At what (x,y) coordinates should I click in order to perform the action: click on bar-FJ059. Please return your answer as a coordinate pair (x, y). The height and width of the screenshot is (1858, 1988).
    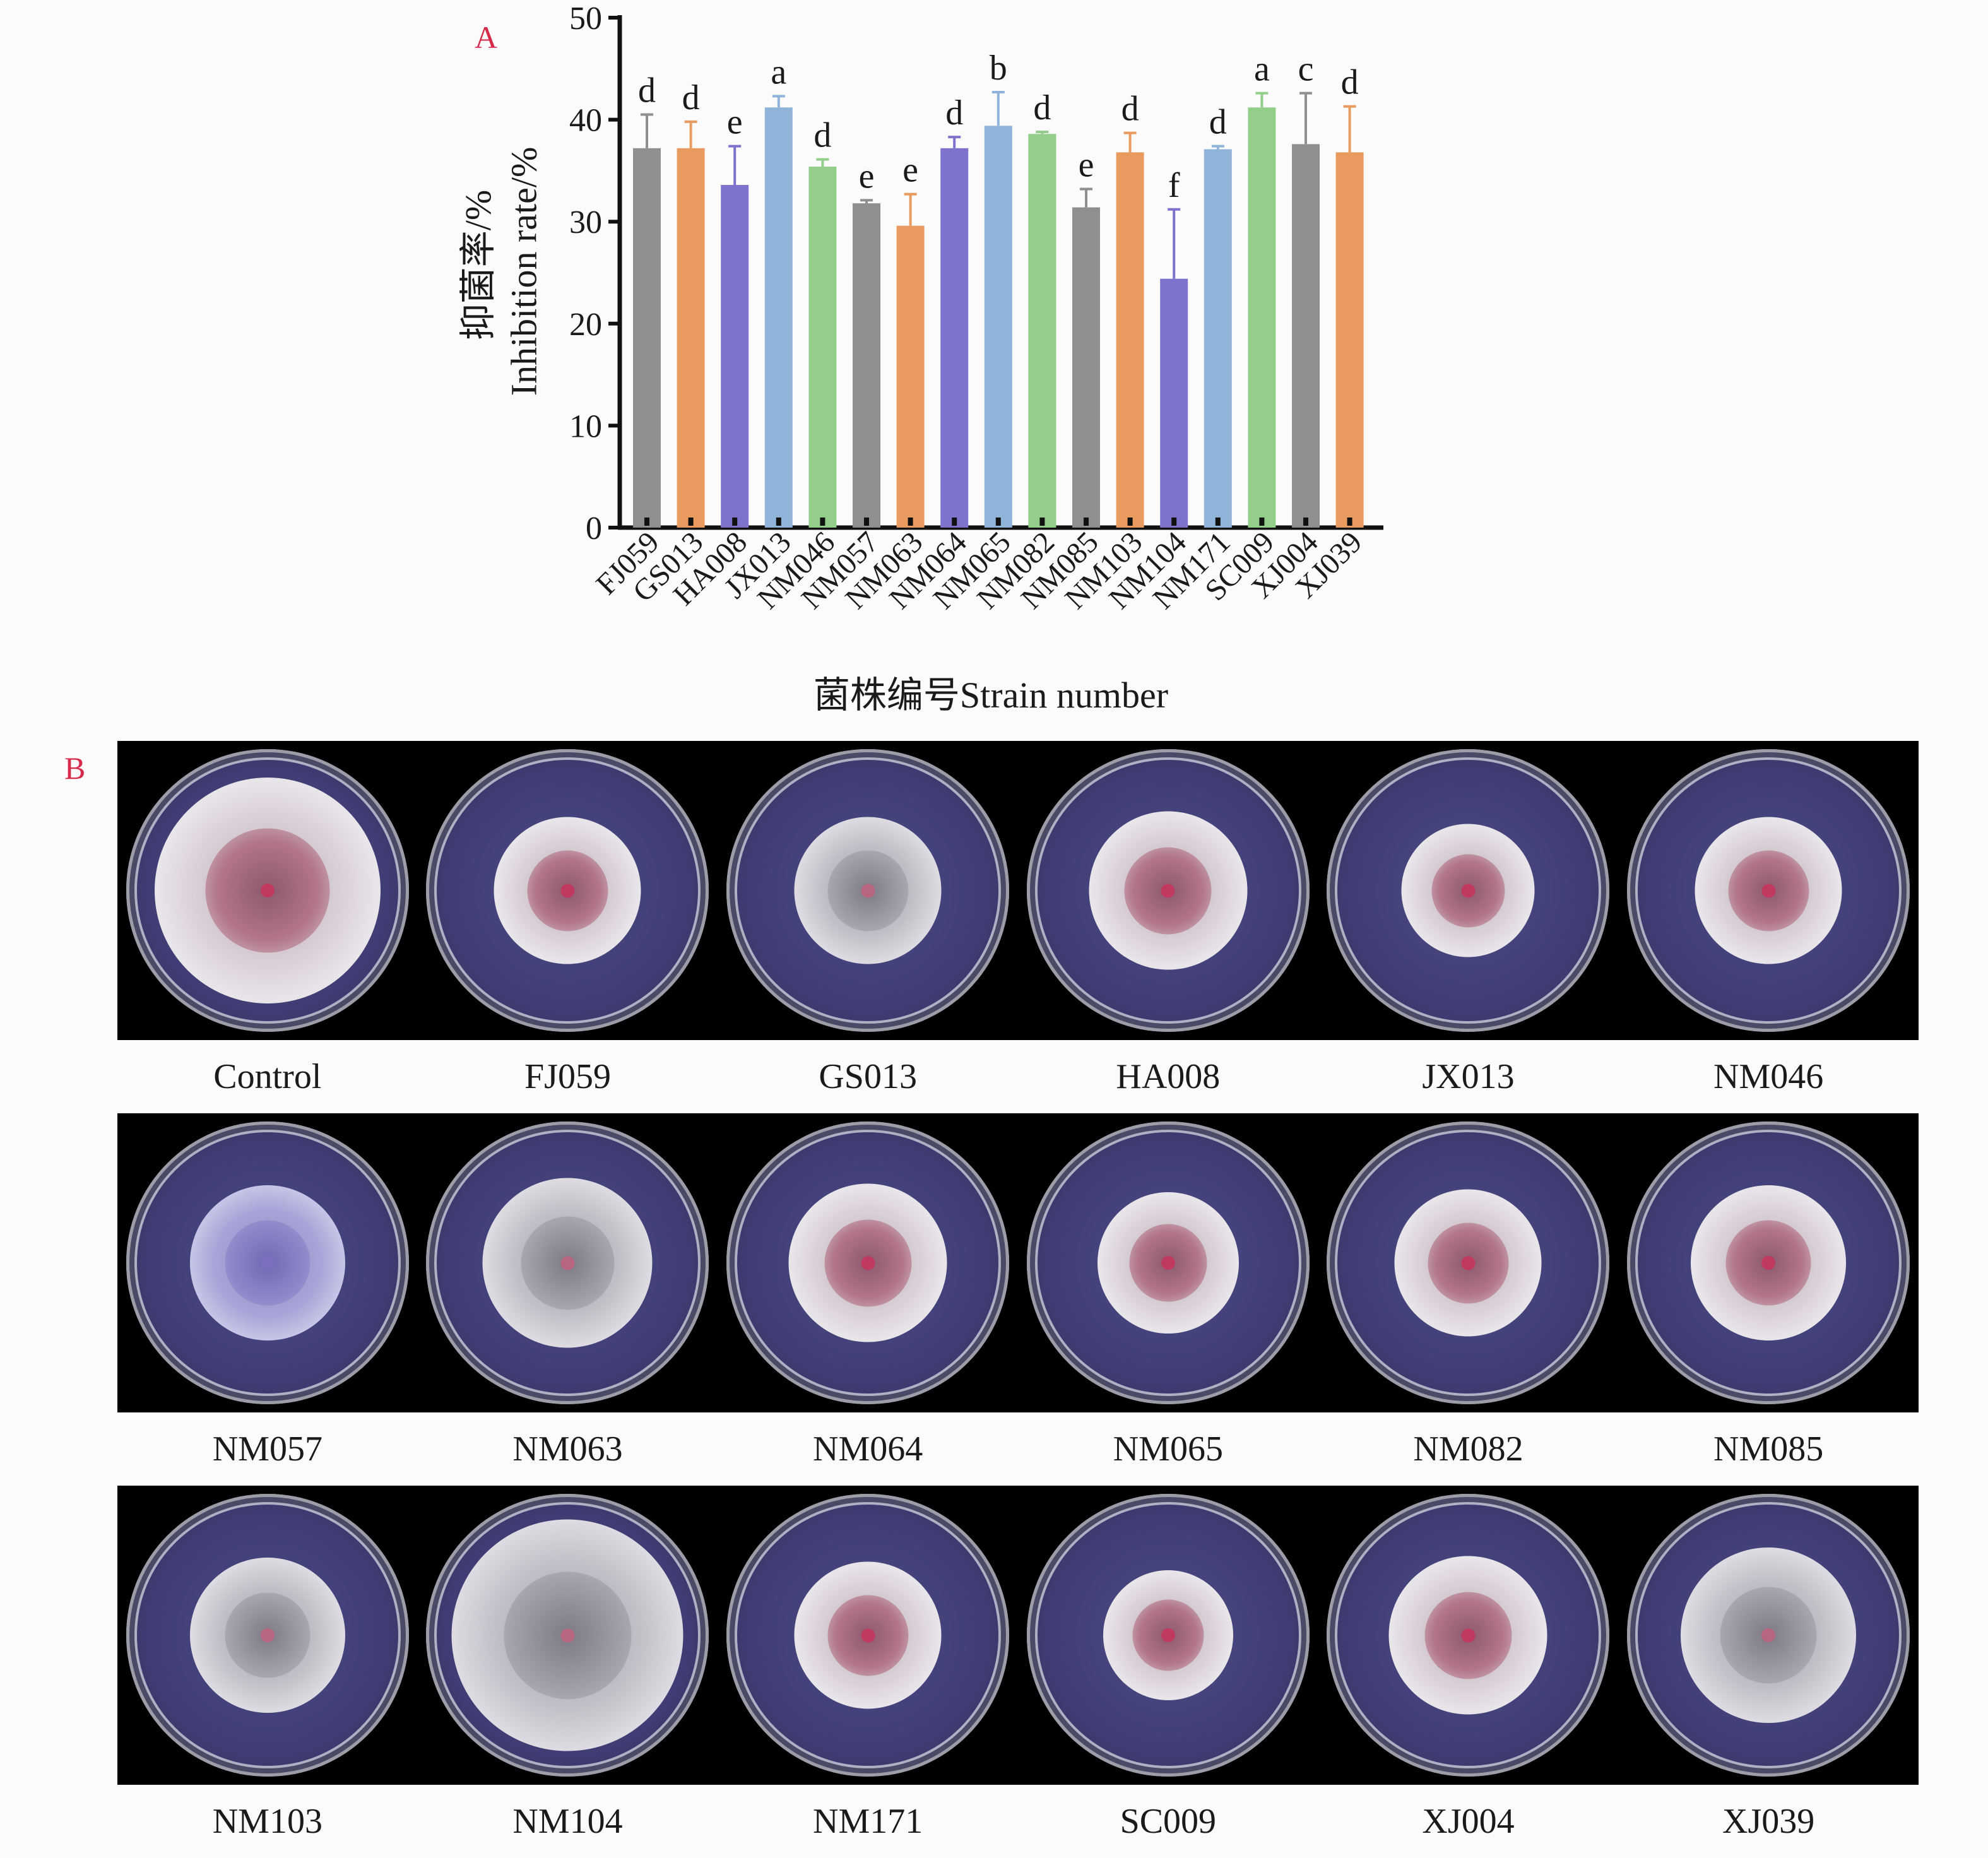
    Looking at the image, I should click on (647, 338).